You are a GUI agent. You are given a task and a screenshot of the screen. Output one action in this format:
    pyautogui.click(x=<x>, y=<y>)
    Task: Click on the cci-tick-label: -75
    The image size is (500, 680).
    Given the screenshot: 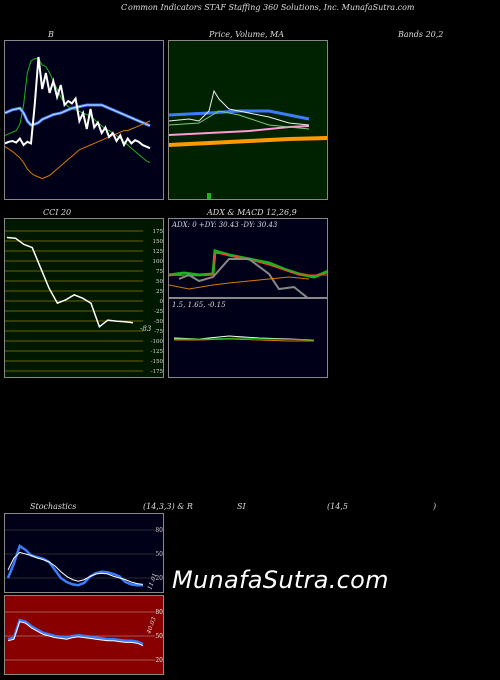 What is the action you would take?
    pyautogui.click(x=158, y=332)
    